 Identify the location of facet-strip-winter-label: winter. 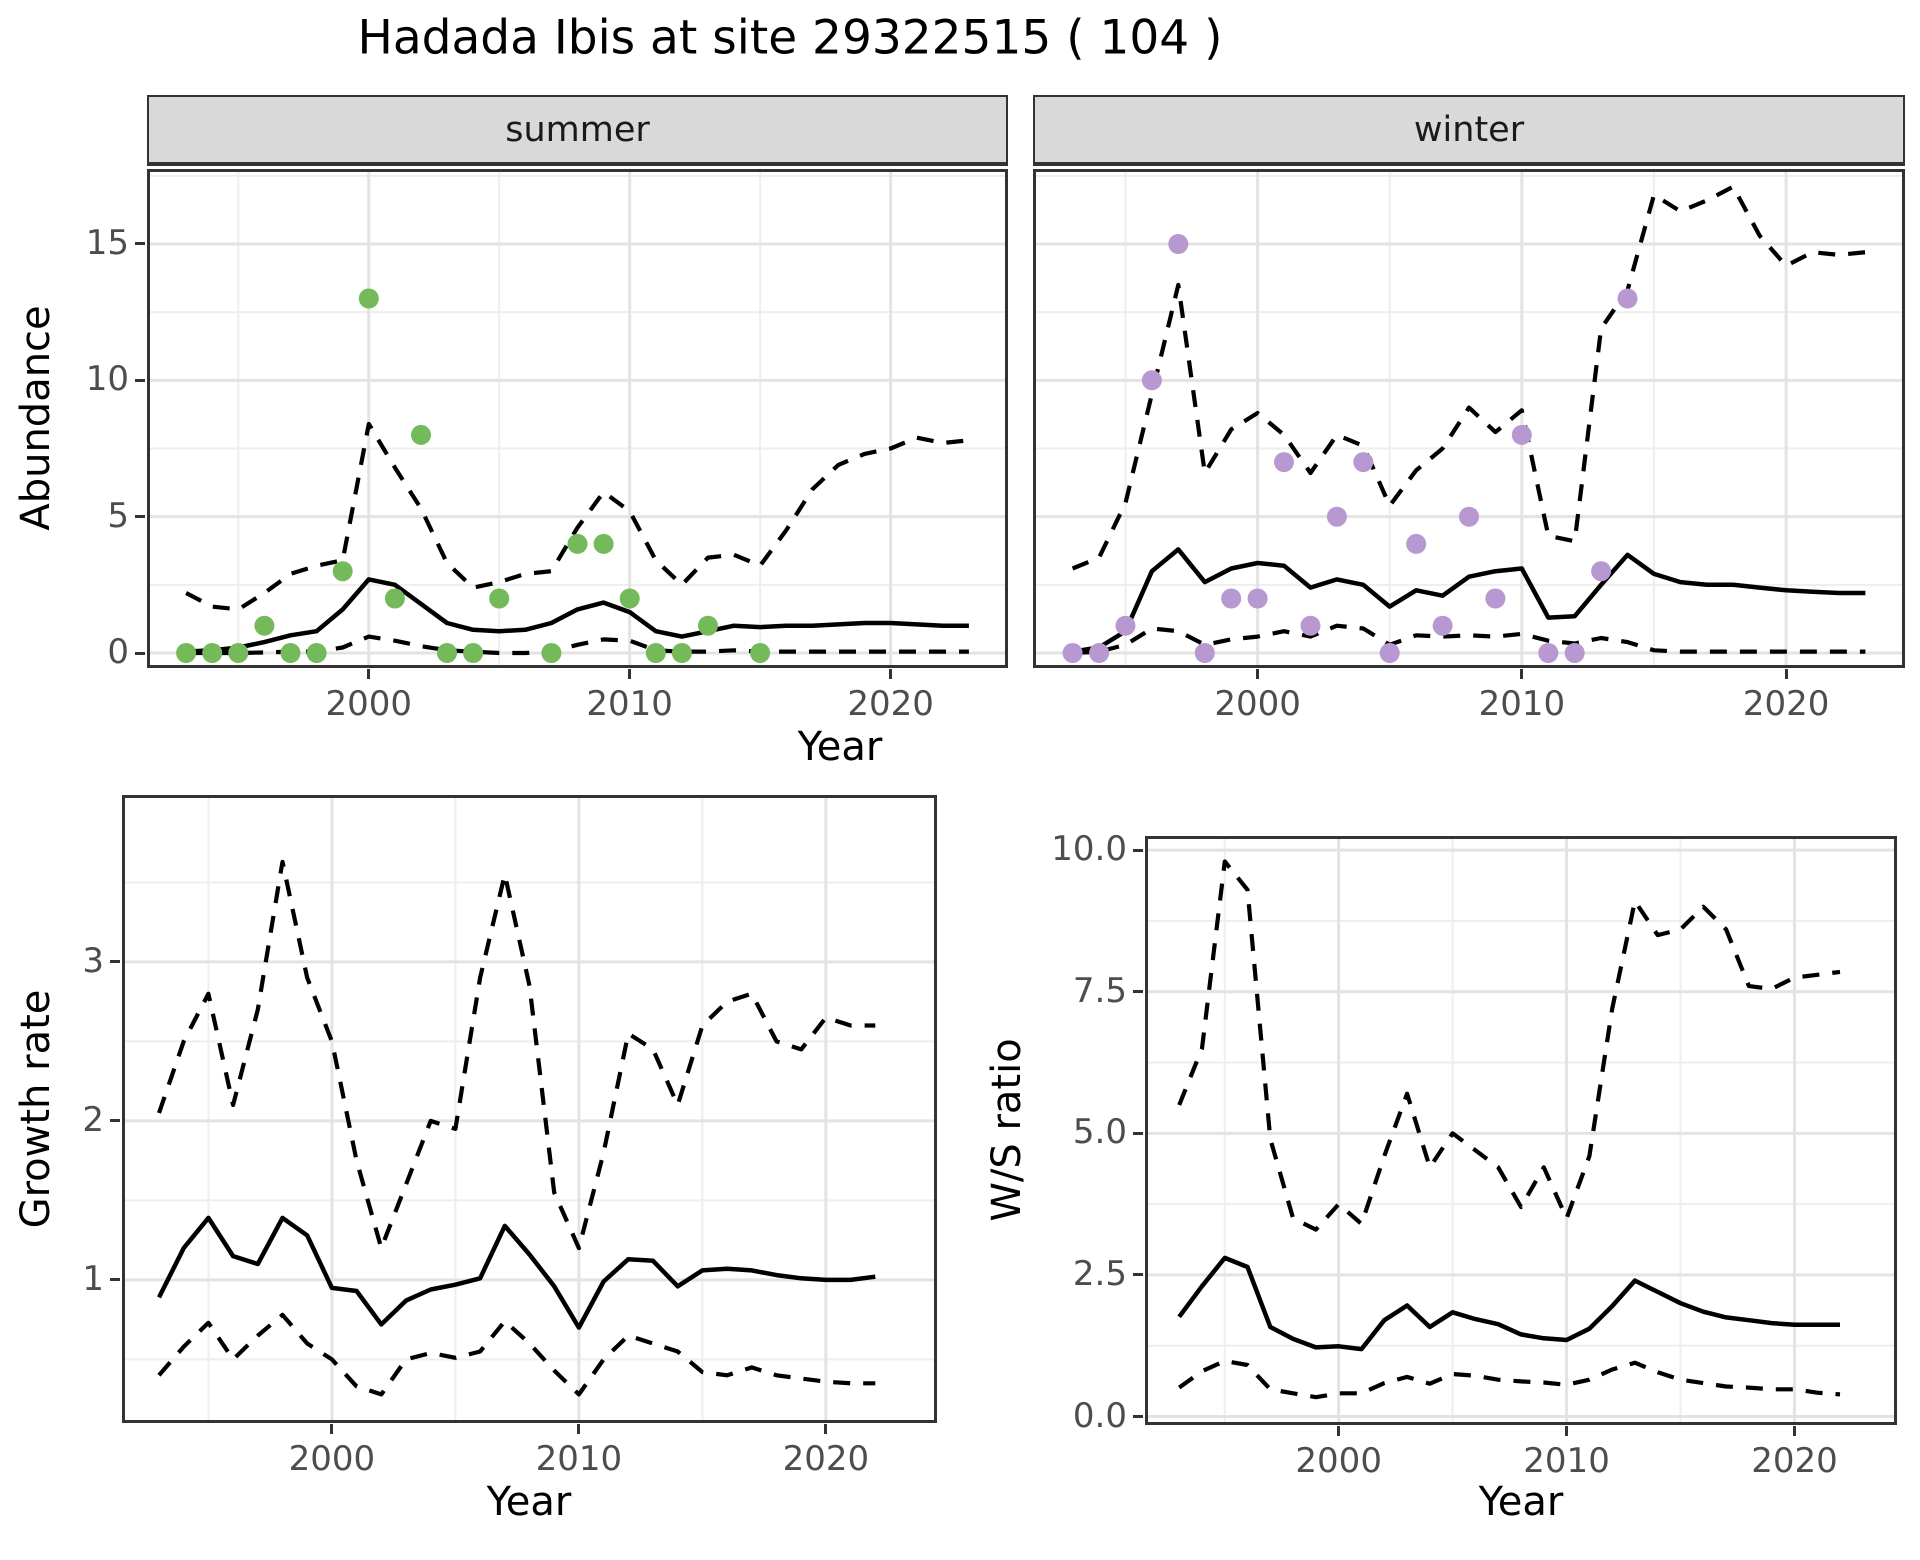
(1469, 129).